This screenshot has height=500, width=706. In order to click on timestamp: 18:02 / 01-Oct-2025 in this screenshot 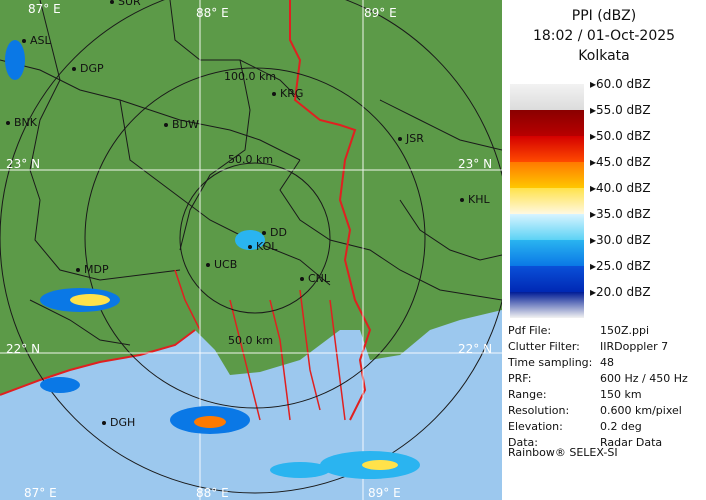, I will do `click(604, 36)`.